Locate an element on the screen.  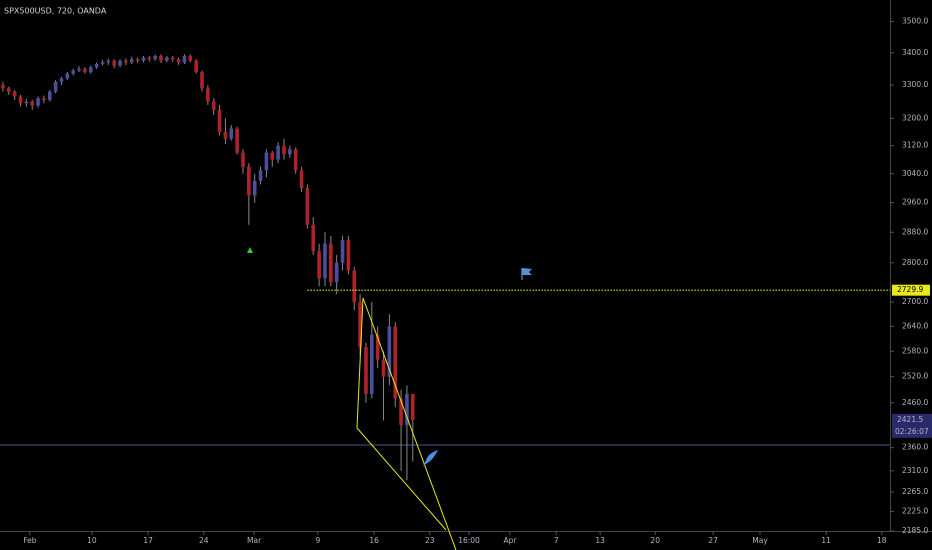
flag-icon is located at coordinates (526, 274).